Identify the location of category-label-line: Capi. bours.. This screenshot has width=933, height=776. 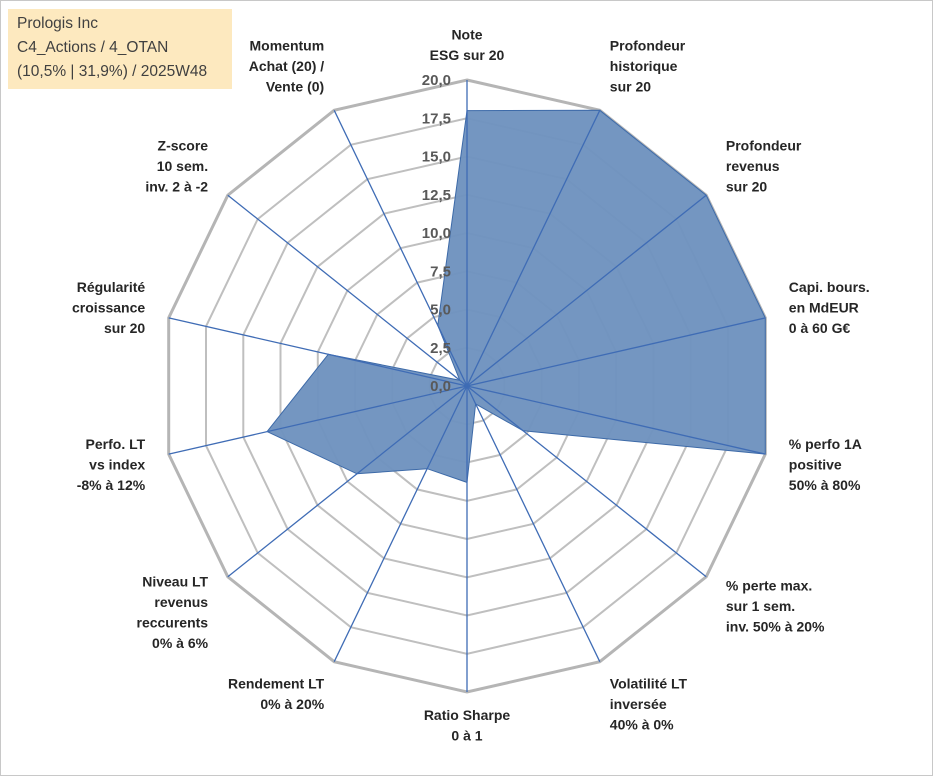
(829, 287).